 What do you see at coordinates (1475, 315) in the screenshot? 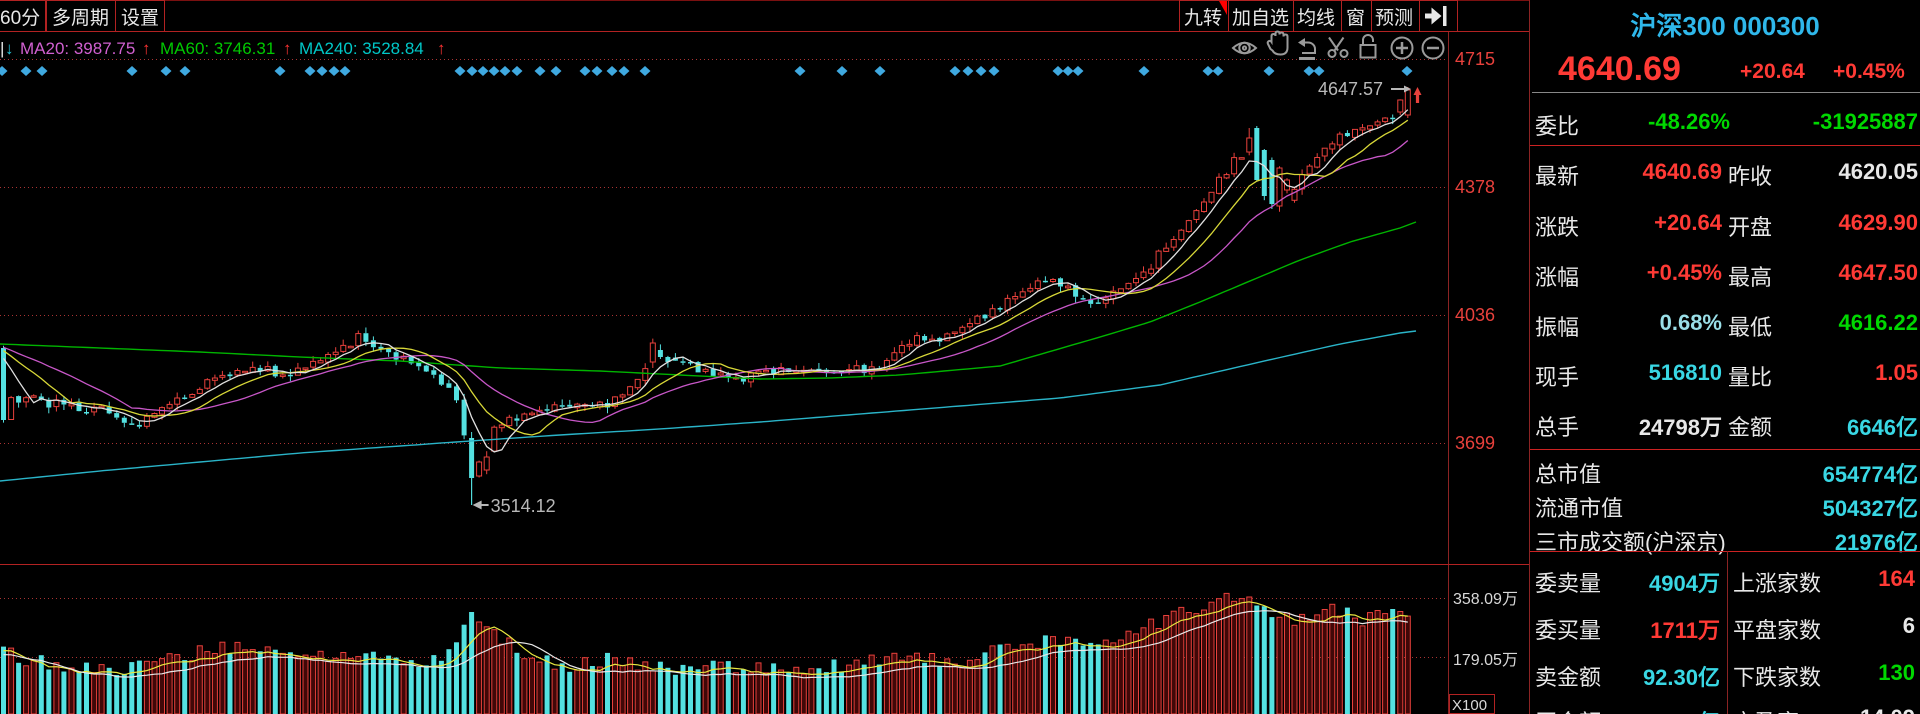
I see `svg-text: 4036` at bounding box center [1475, 315].